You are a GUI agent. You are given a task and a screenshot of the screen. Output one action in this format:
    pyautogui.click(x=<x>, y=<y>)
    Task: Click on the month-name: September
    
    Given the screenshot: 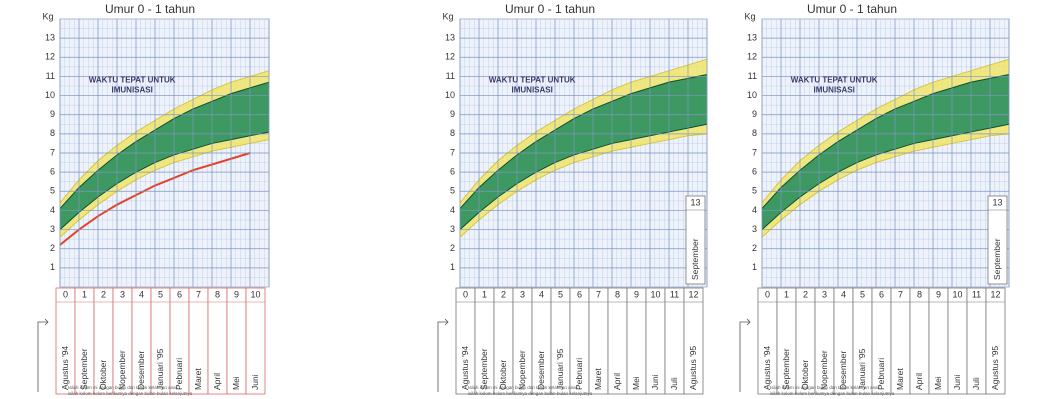 What is the action you would take?
    pyautogui.click(x=695, y=259)
    